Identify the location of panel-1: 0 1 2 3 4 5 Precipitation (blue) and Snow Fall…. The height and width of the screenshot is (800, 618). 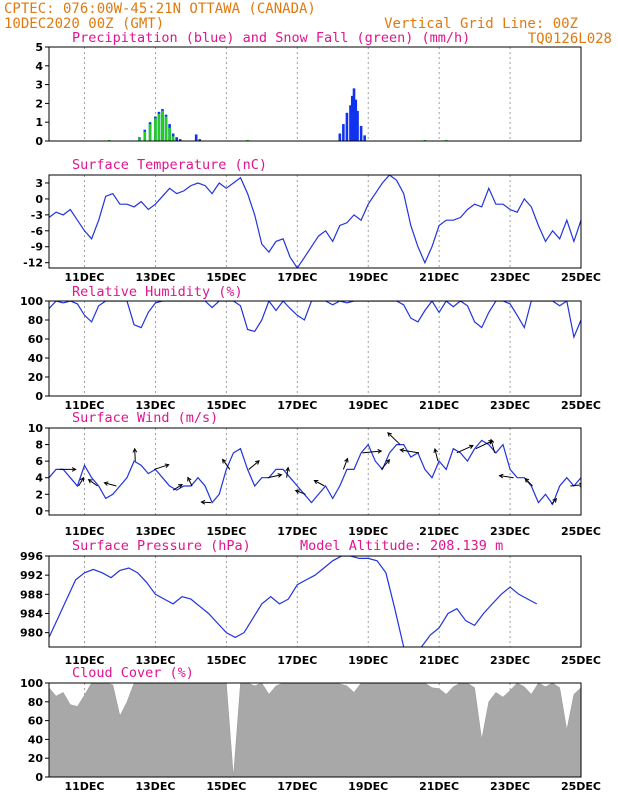
(308, 89).